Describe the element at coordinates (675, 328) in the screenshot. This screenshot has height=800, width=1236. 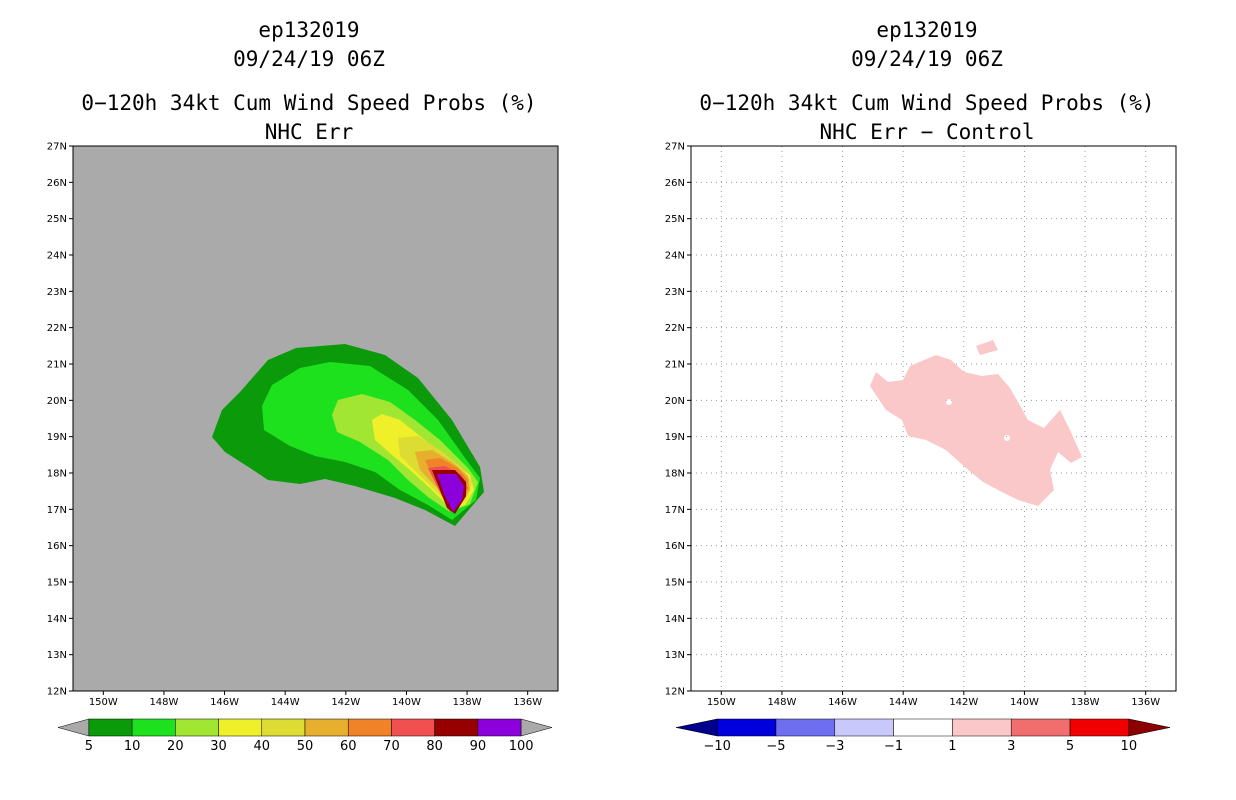
I see `lat-label: 22N` at that location.